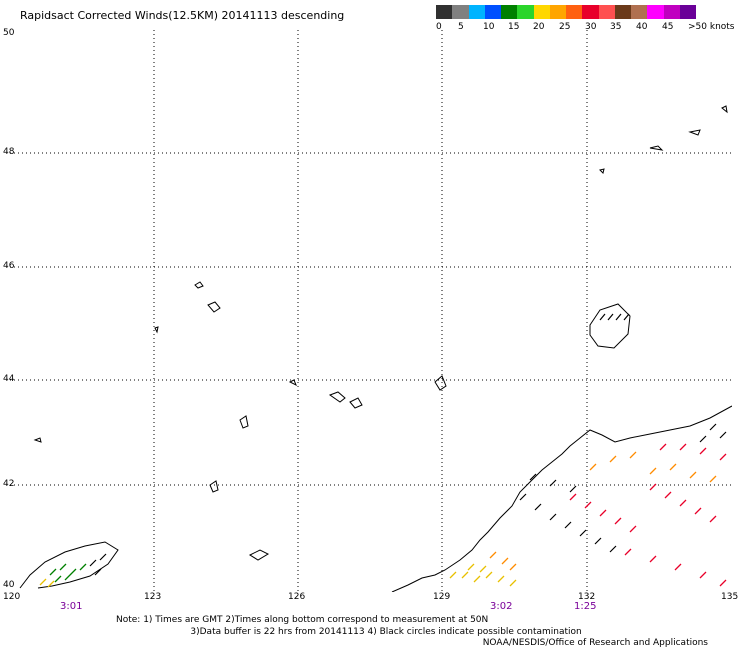 The image size is (740, 650). What do you see at coordinates (442, 597) in the screenshot?
I see `lon-label-129: 129` at bounding box center [442, 597].